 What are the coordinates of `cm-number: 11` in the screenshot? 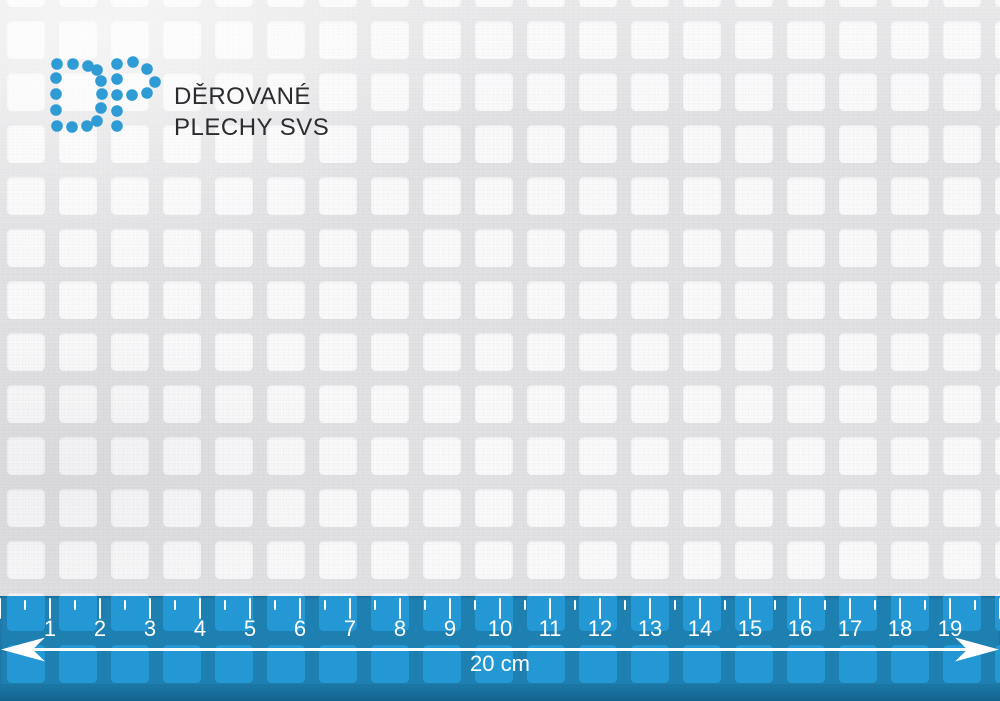 It's located at (550, 628).